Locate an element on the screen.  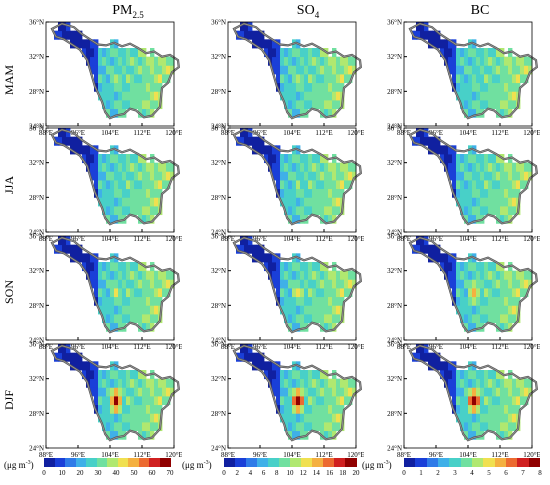
map-panel-pm25-jja: 36°N 32°N 28°N 24°N 88°E 96°E 104°E 112°E 120°E is located at coordinates (102, 183).